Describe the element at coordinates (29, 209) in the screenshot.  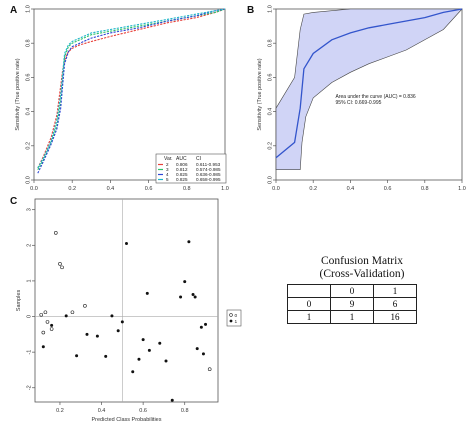
I see `scatter-y-tick-label: 3` at that location.